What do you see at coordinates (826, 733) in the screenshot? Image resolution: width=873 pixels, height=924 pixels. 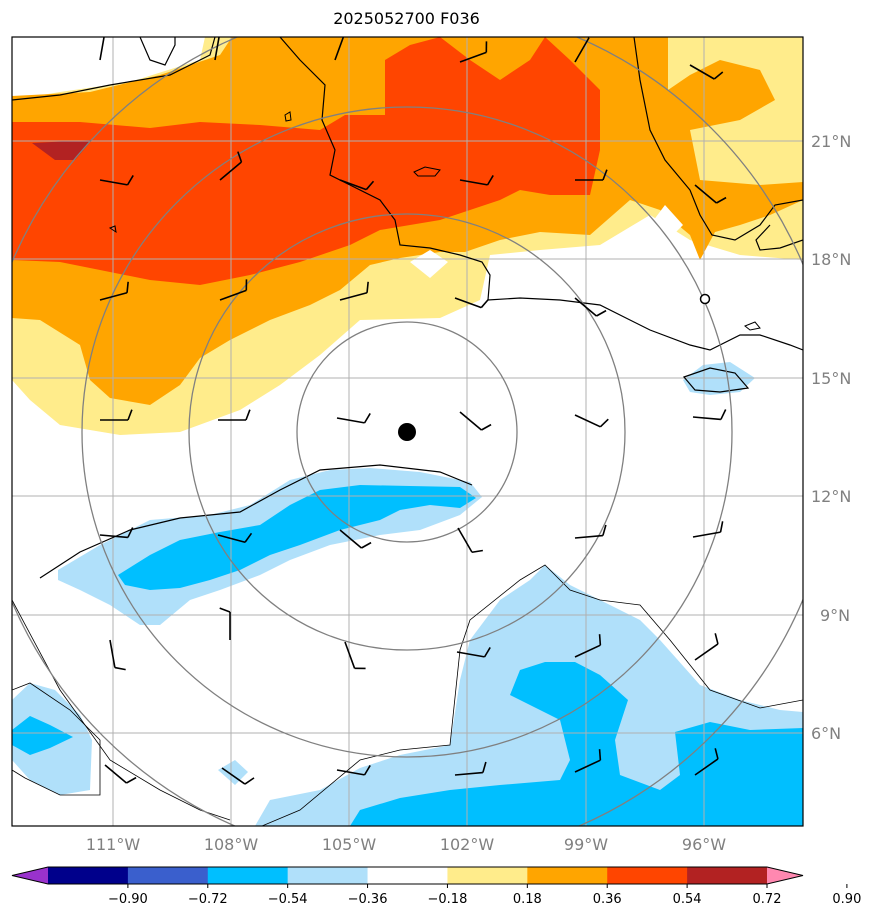 I see `lat-label: 6°N` at bounding box center [826, 733].